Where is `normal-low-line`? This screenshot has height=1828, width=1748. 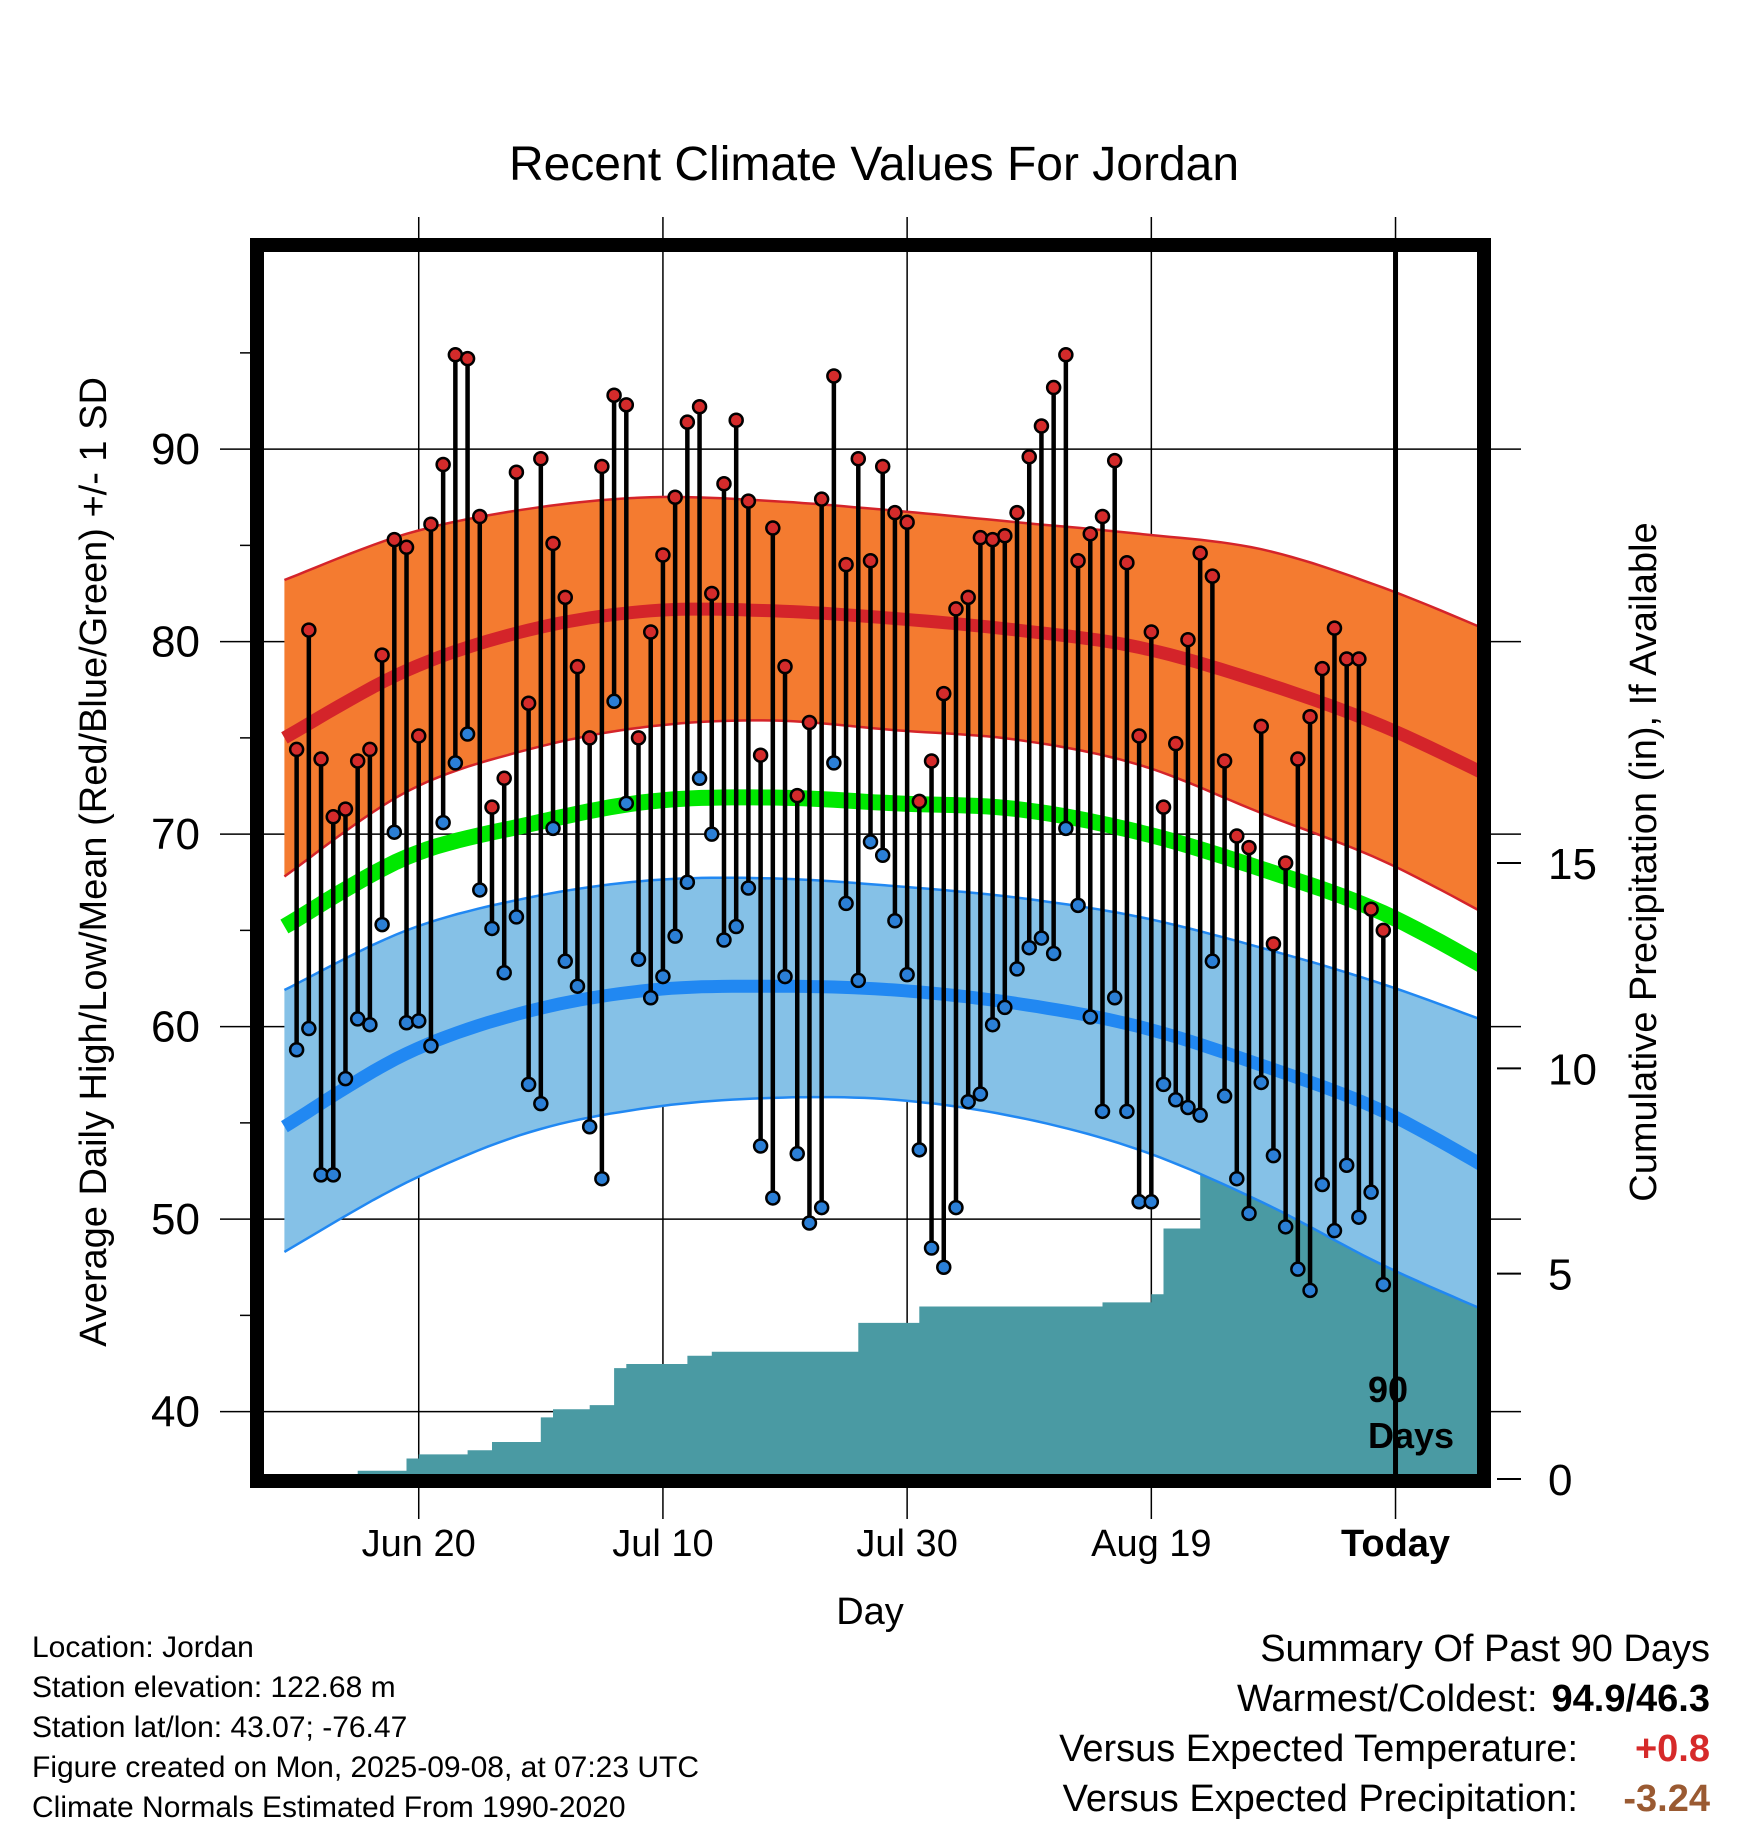
normal-low-line is located at coordinates (881, 1076).